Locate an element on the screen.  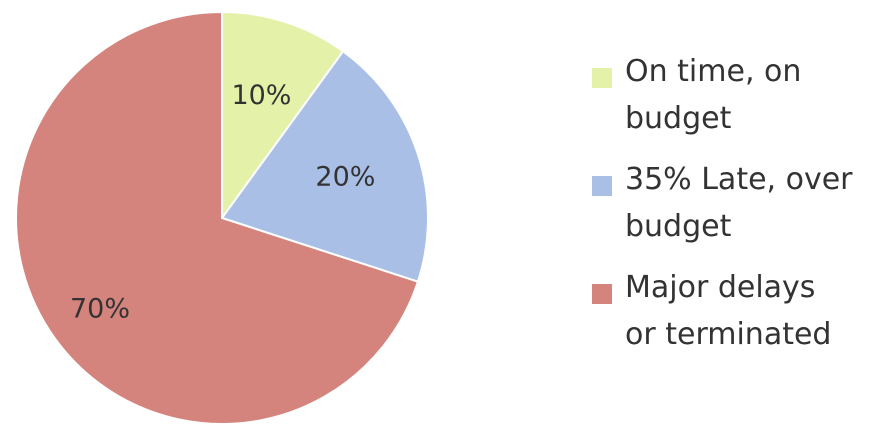
legend-label-late: 35% Late, over budget is located at coordinates (739, 203).